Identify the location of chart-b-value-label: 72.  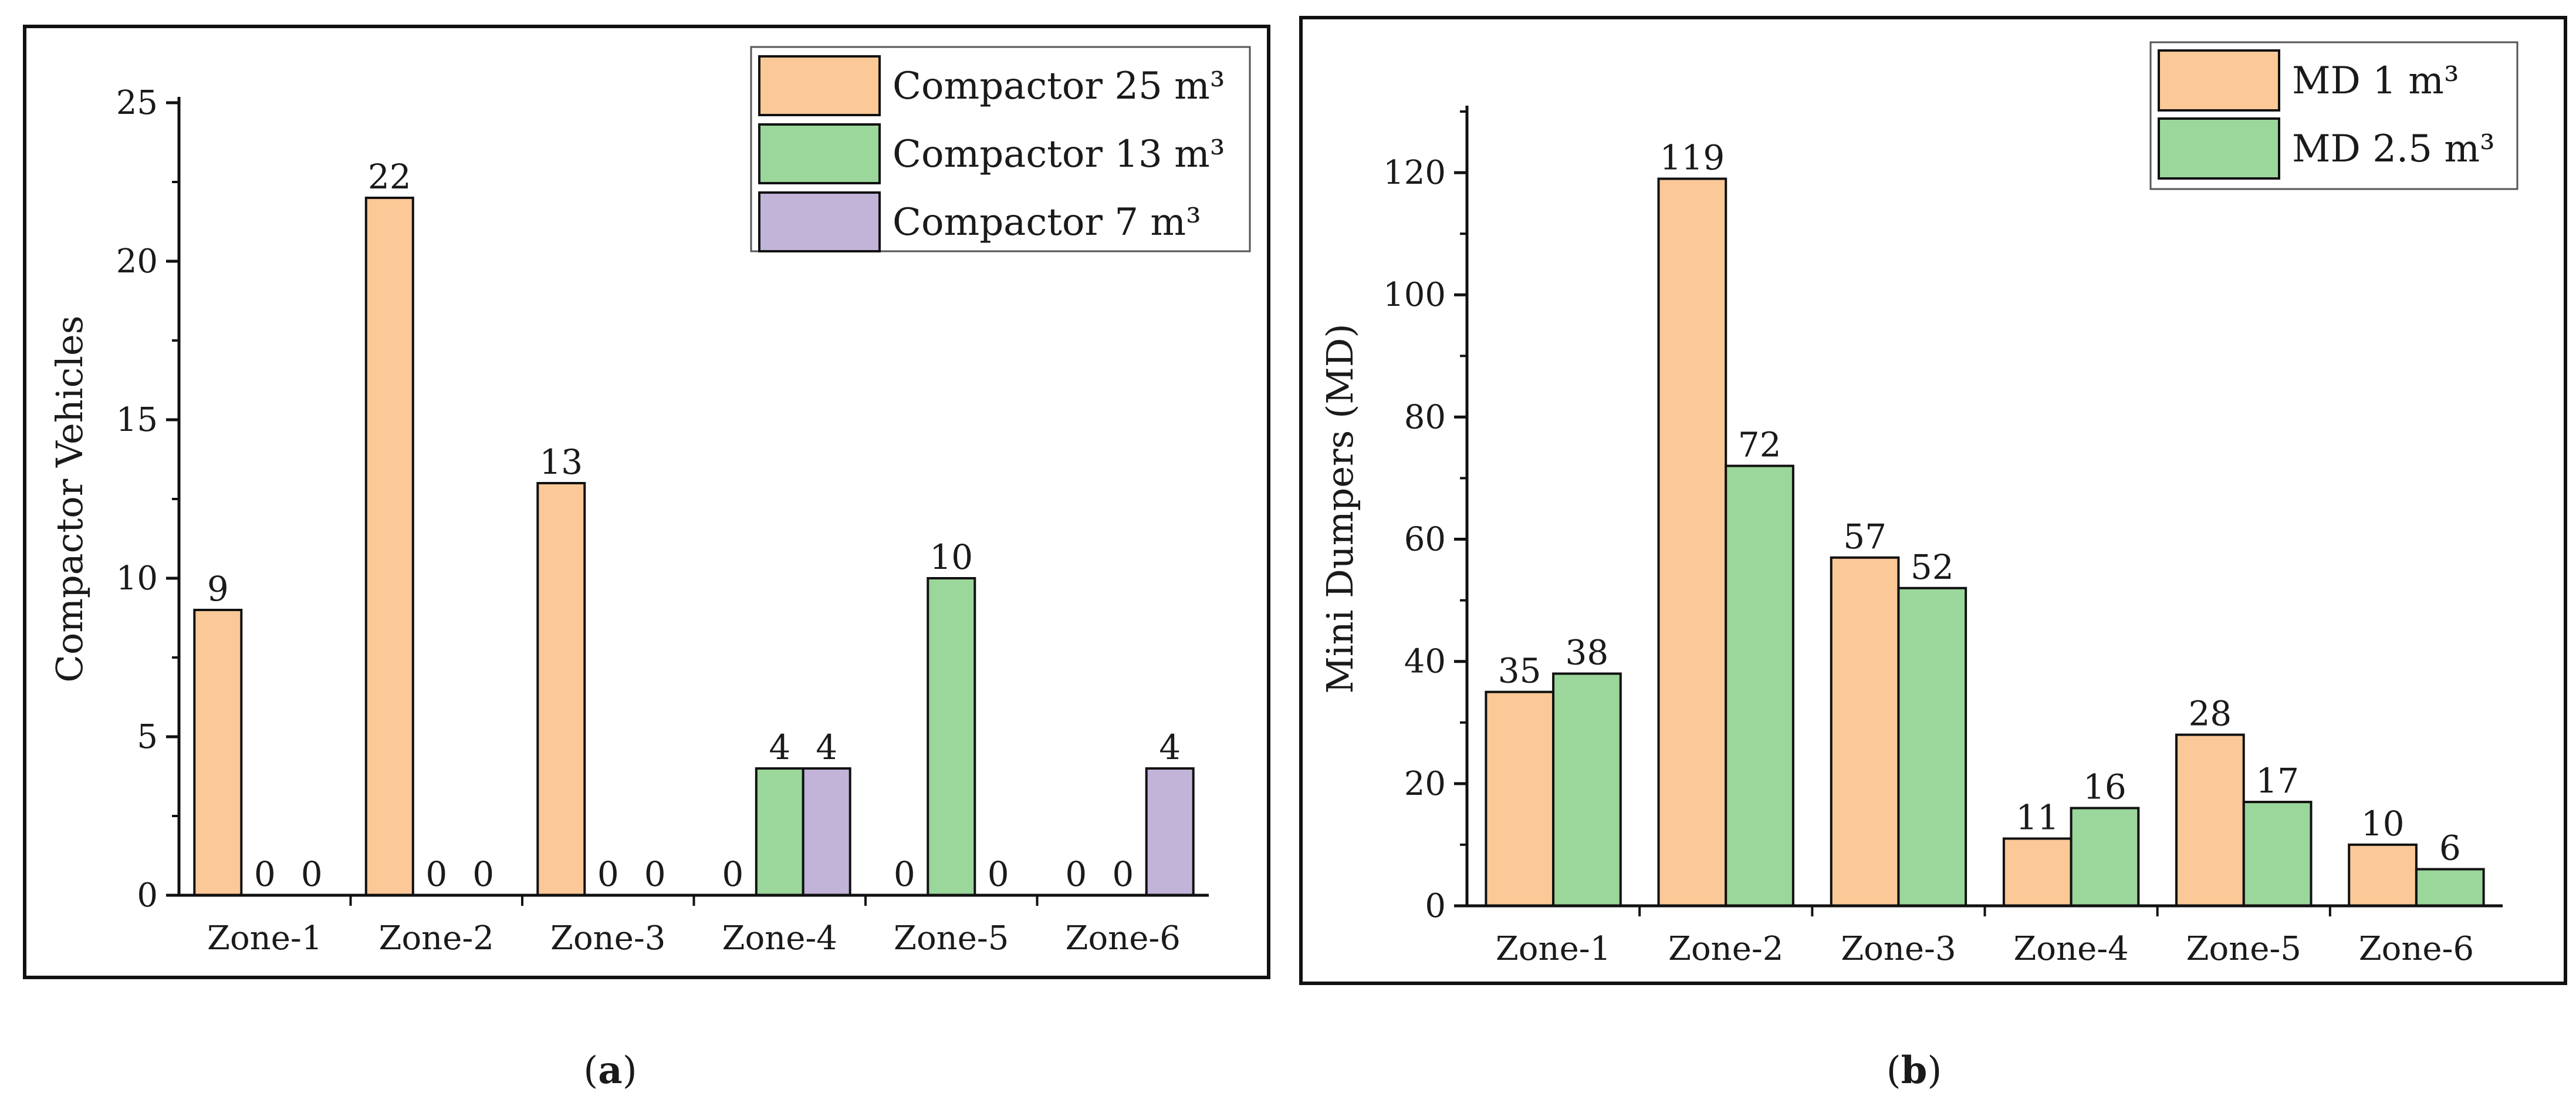
(1759, 445).